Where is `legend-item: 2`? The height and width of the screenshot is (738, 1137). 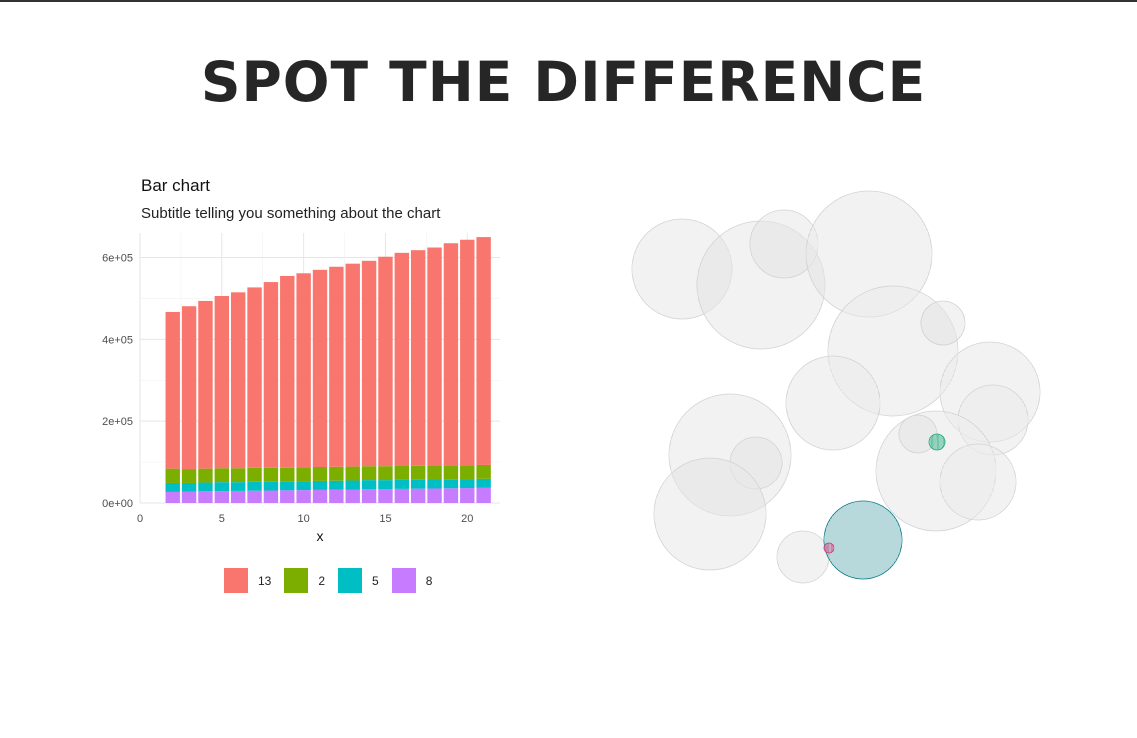 legend-item: 2 is located at coordinates (304, 580).